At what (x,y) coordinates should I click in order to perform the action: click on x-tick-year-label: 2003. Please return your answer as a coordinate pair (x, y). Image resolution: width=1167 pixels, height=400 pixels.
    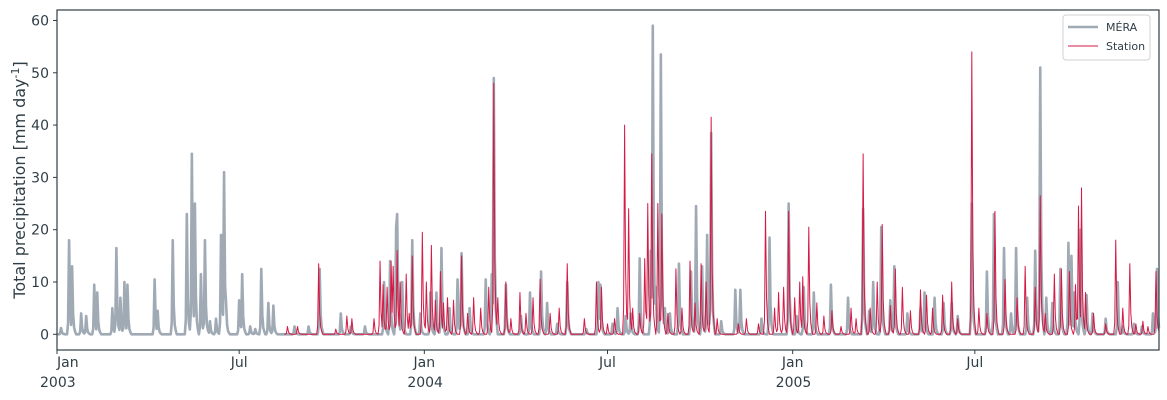
    Looking at the image, I should click on (58, 383).